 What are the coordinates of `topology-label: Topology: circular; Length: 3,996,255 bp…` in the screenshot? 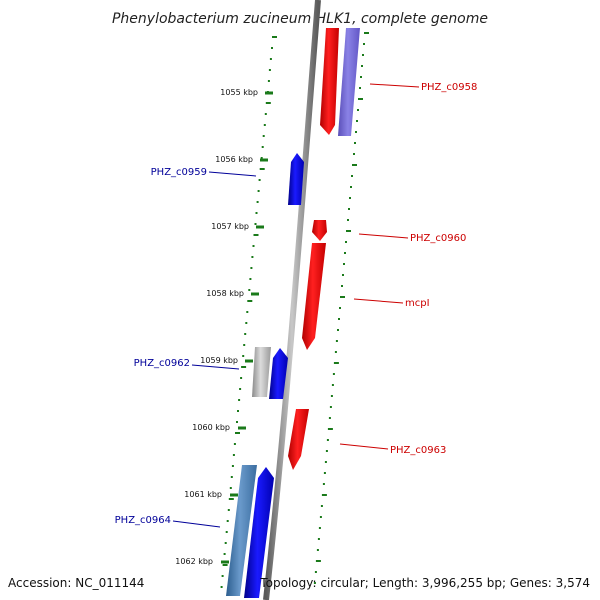 It's located at (425, 583).